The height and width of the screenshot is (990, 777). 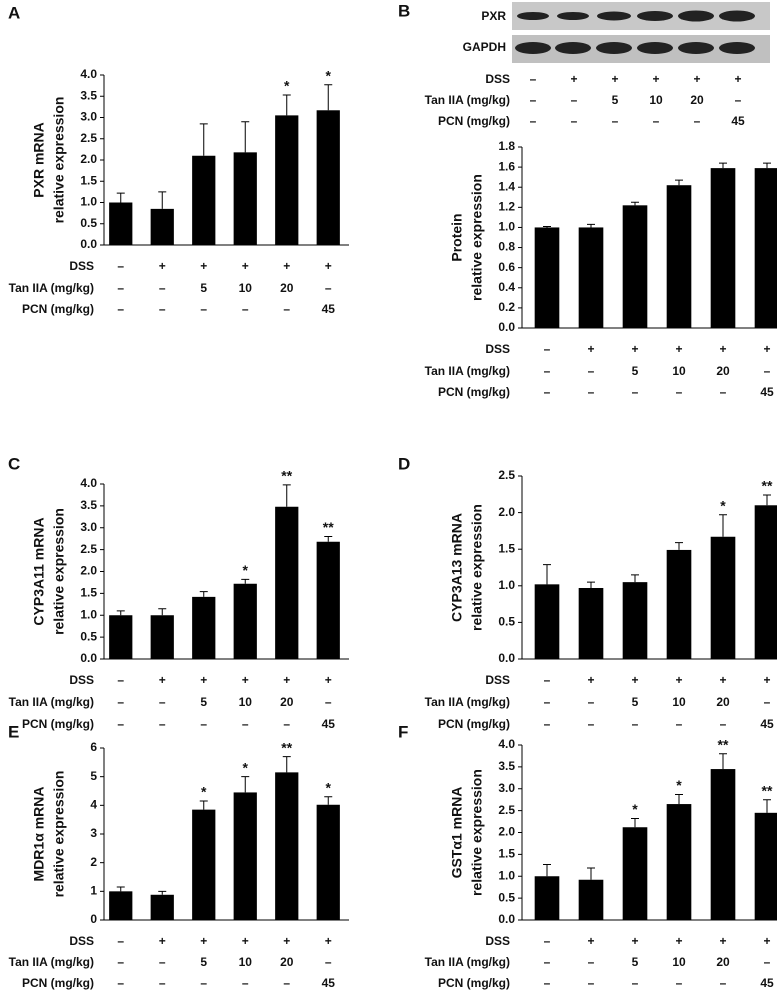 What do you see at coordinates (404, 10) in the screenshot?
I see `panel-label: B` at bounding box center [404, 10].